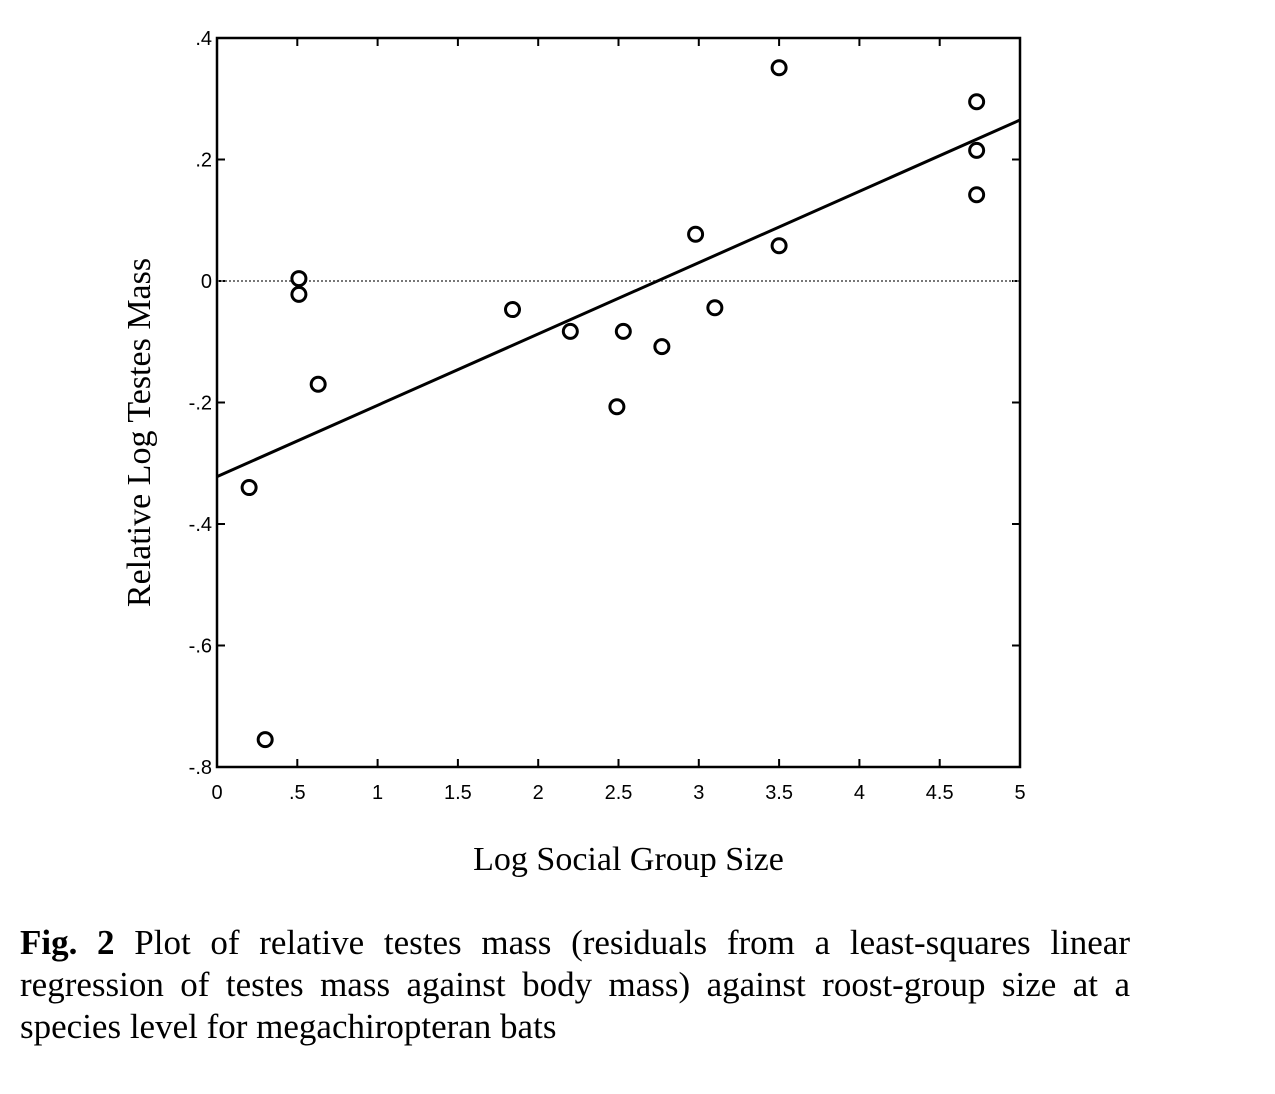 The width and height of the screenshot is (1275, 1094). Describe the element at coordinates (200, 768) in the screenshot. I see `y-tick-label: -.8` at that location.